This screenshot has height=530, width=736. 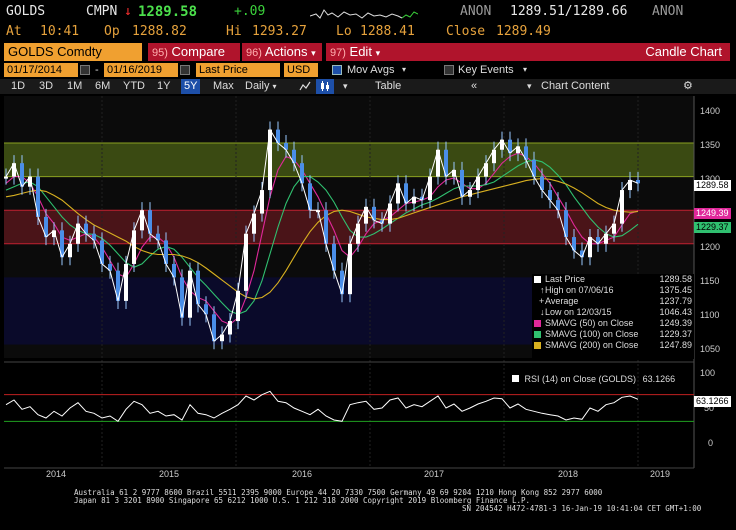 I want to click on compare-button: 95) Compare, so click(x=194, y=52).